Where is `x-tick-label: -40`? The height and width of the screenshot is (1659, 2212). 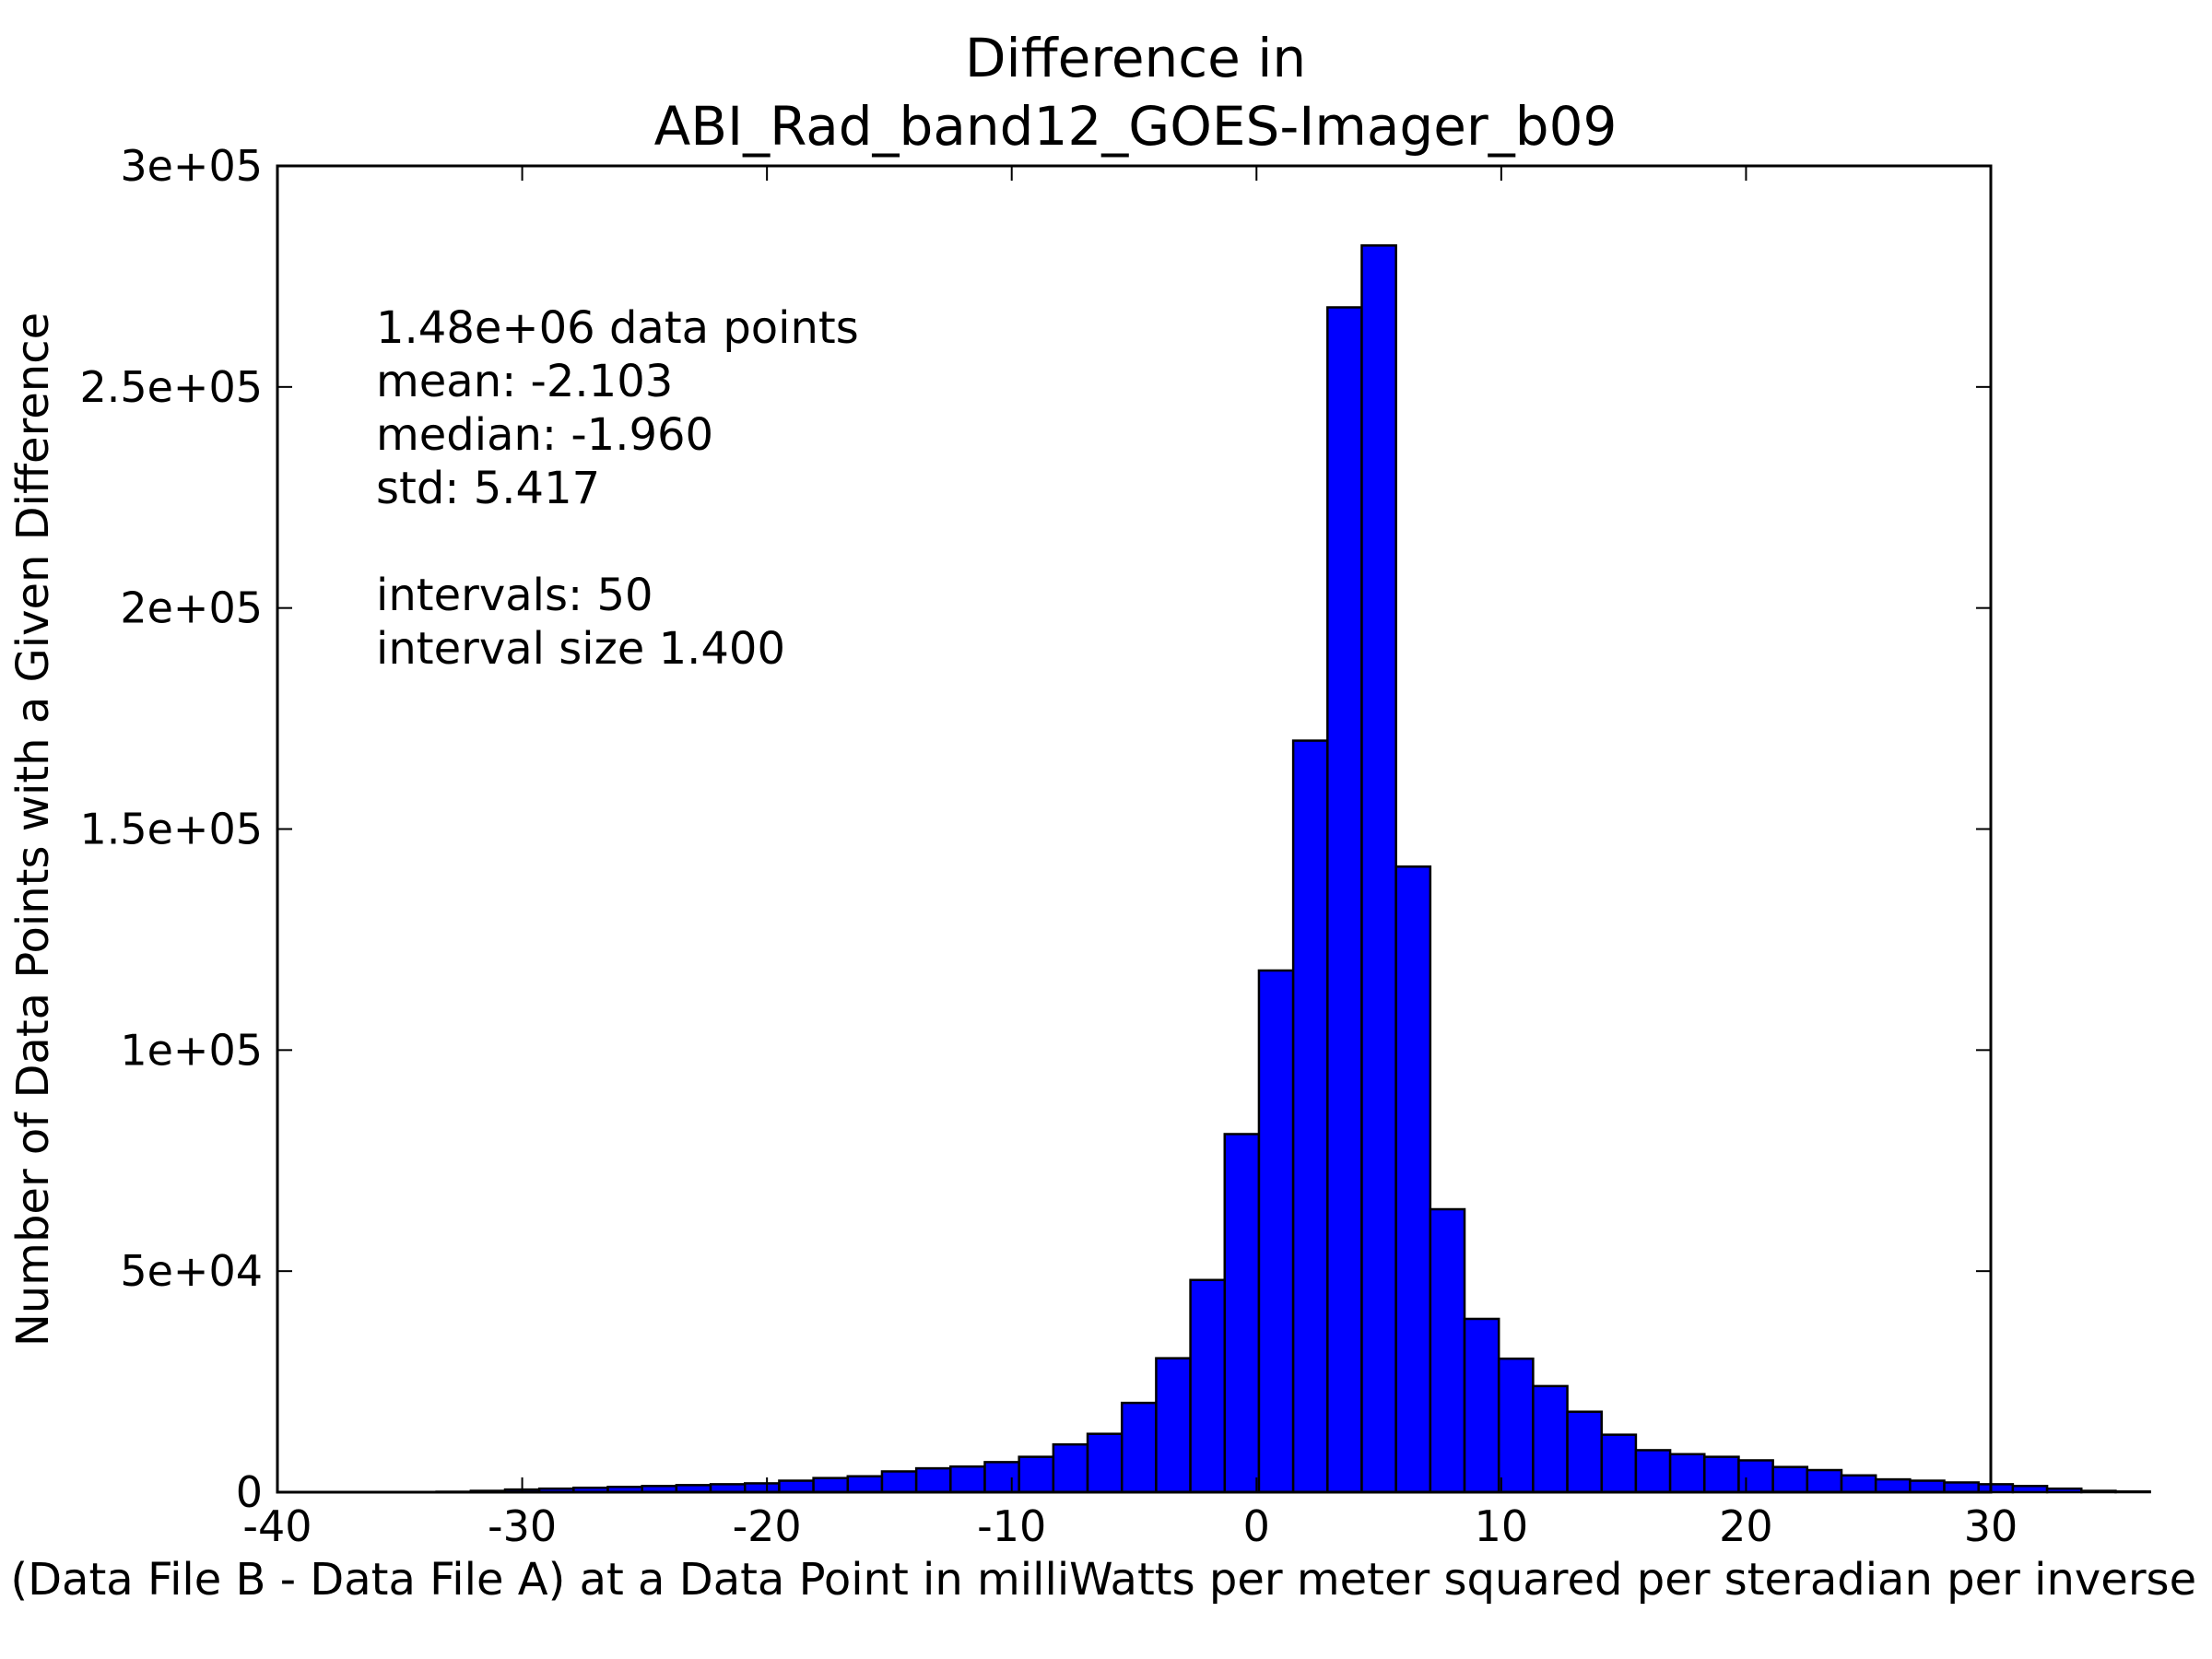
x-tick-label: -40 is located at coordinates (277, 1526).